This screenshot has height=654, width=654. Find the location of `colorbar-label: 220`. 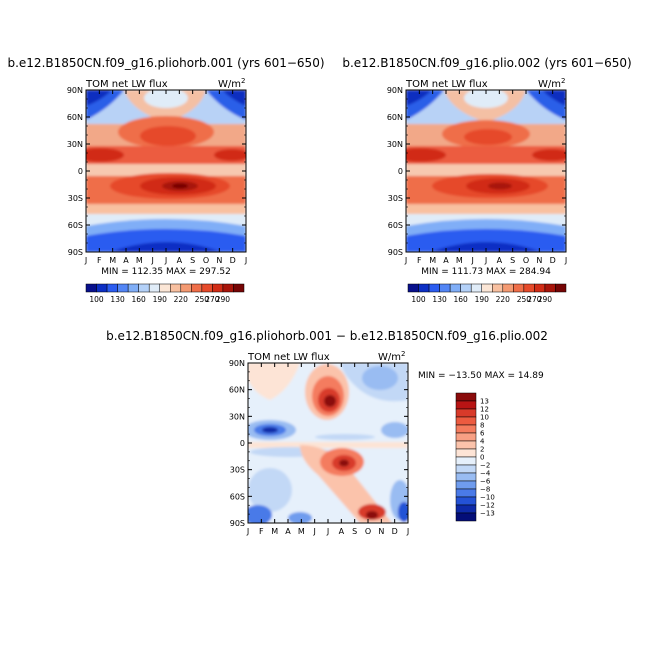

colorbar-label: 220 is located at coordinates (503, 299).